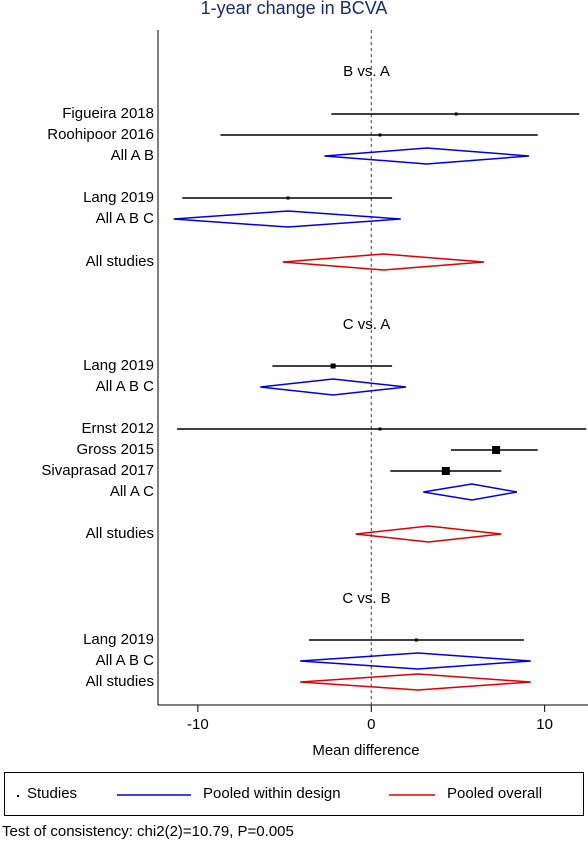 The image size is (588, 845). What do you see at coordinates (198, 724) in the screenshot?
I see `x-tick-label: -10` at bounding box center [198, 724].